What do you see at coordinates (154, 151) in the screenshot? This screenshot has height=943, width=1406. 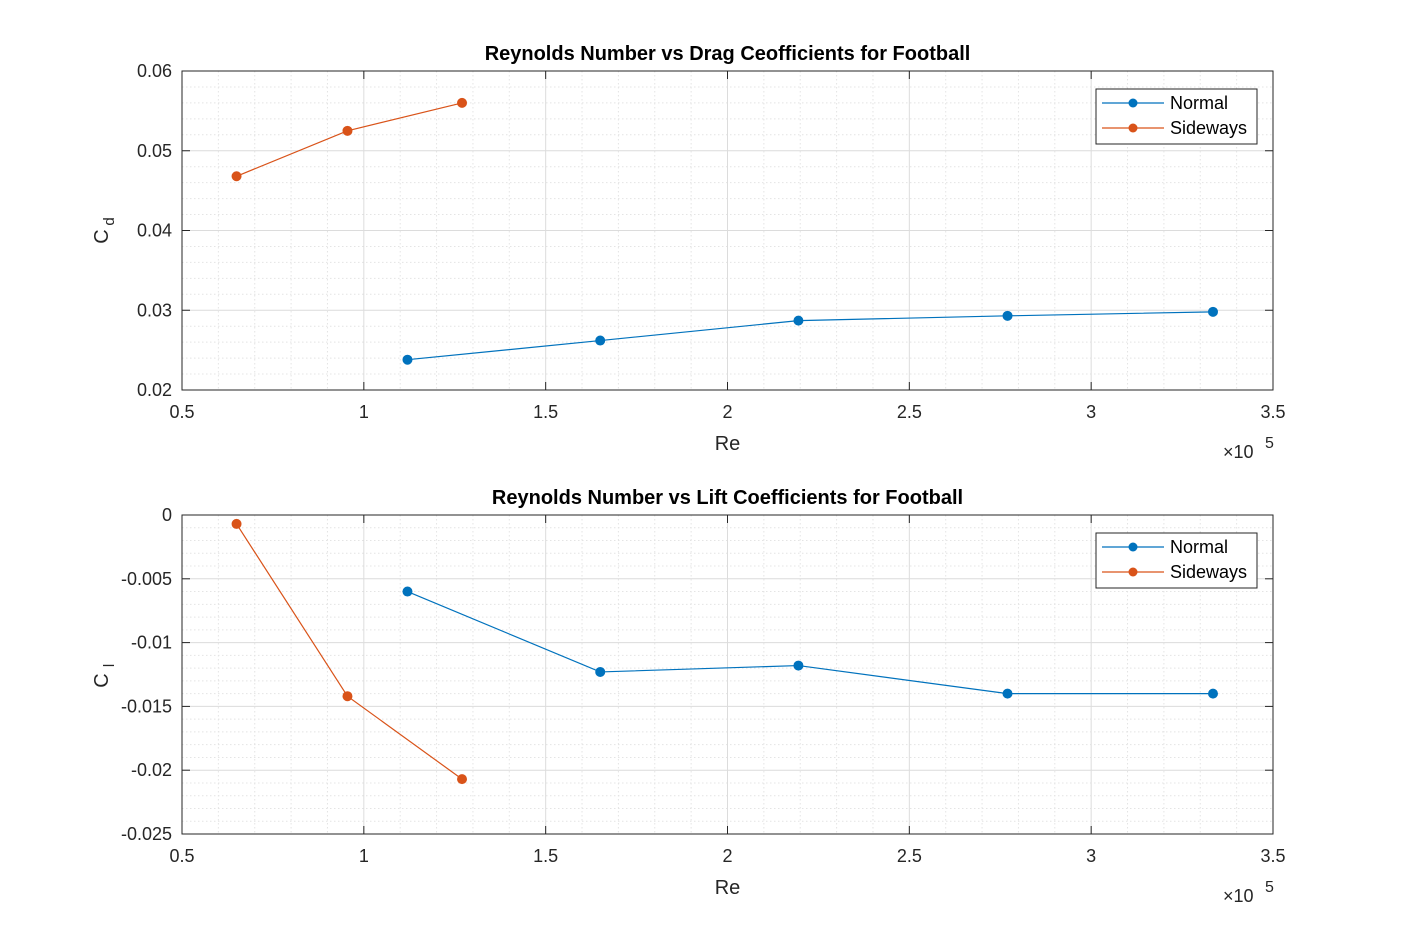 I see `y-tick-label: 0.05` at bounding box center [154, 151].